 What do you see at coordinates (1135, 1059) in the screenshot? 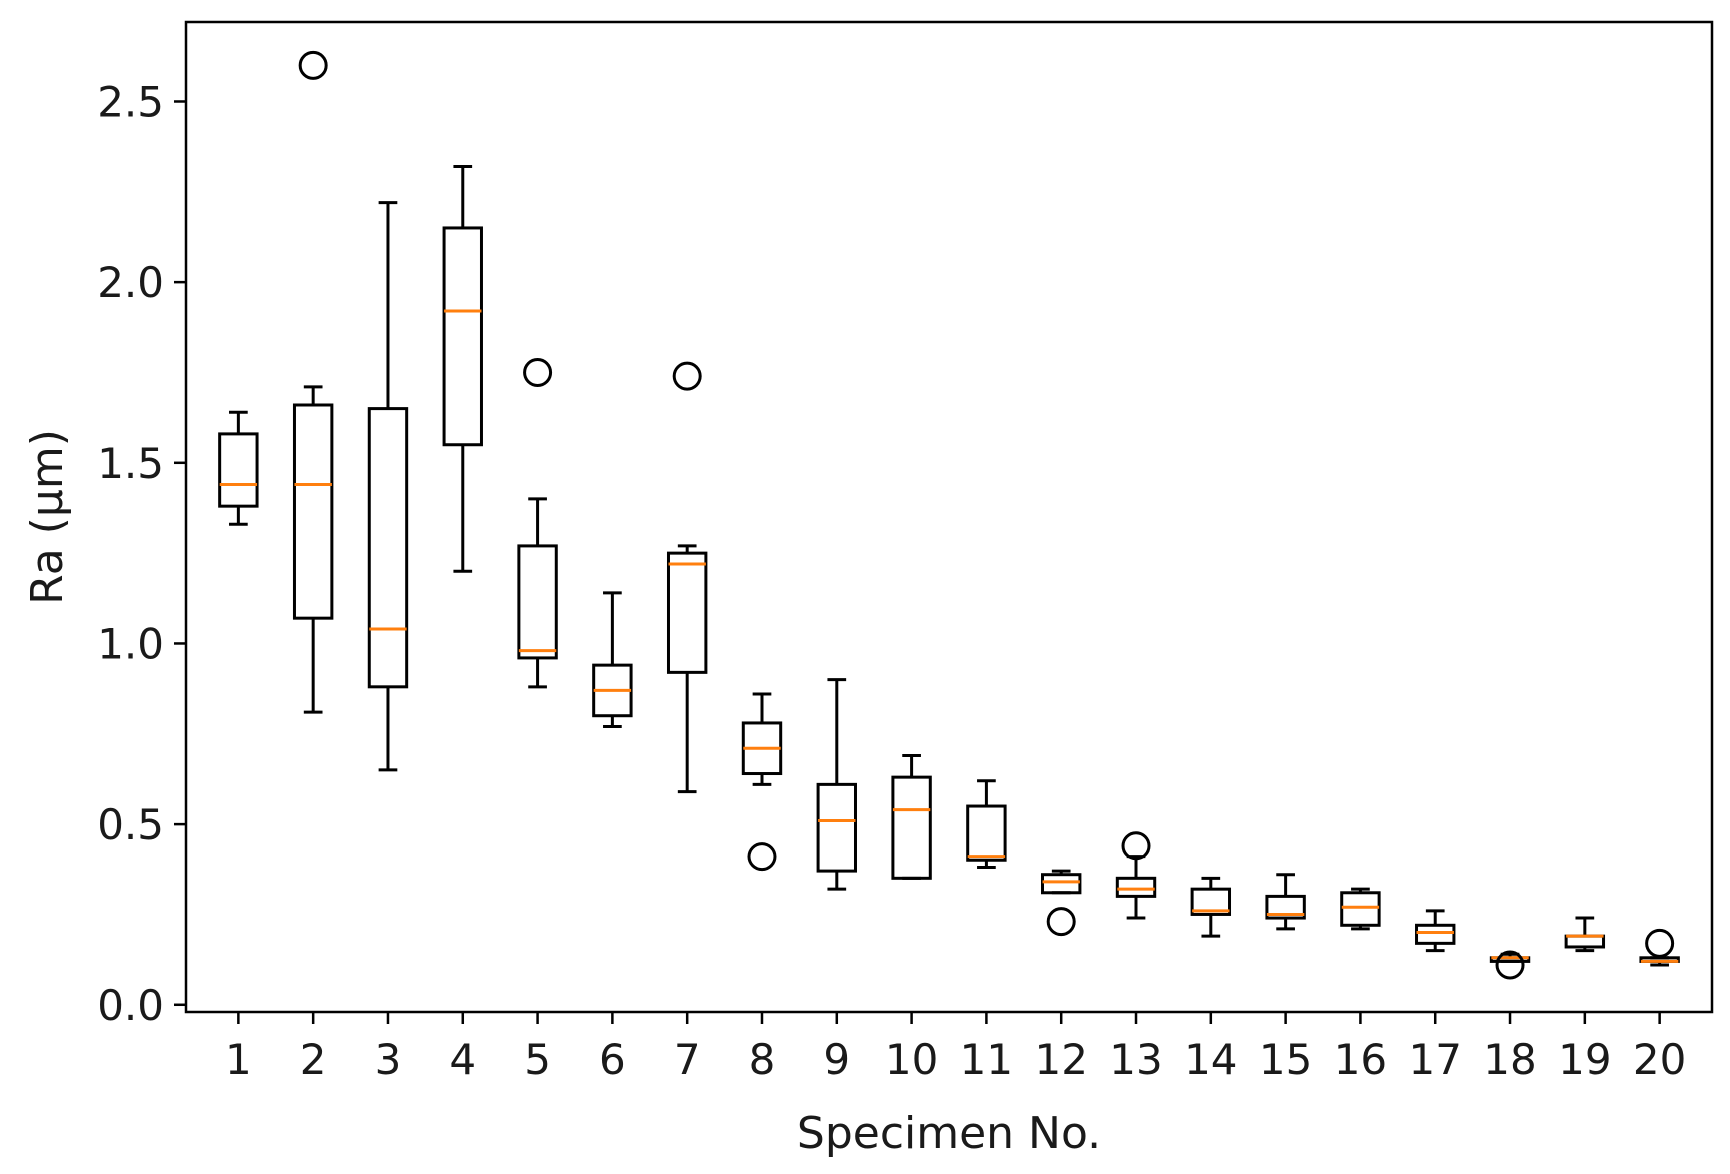
I see `x-tick-label: 13` at bounding box center [1135, 1059].